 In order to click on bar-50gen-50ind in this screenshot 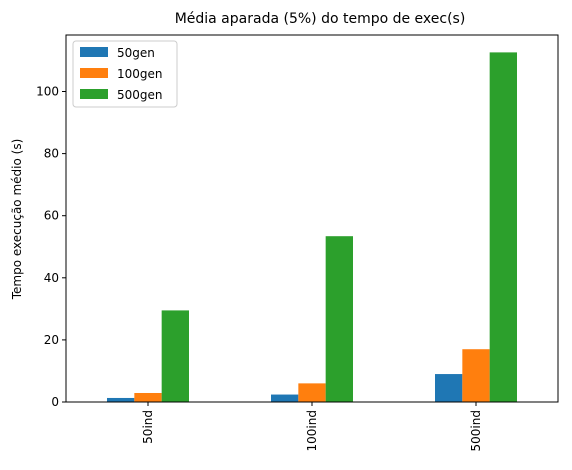, I will do `click(121, 399)`.